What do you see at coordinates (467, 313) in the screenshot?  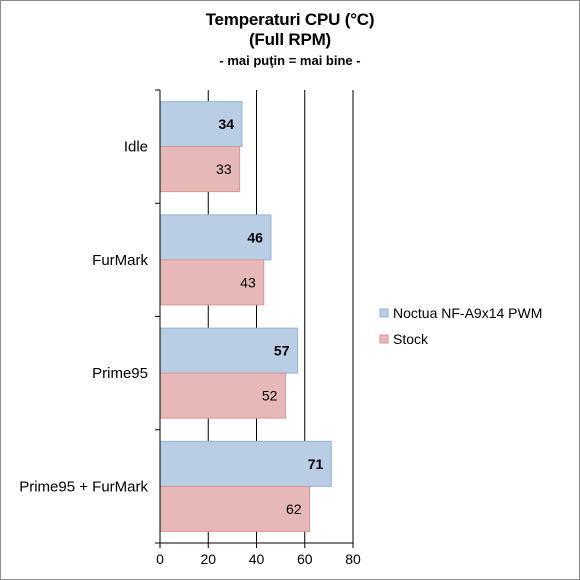 I see `legend-label-noctua: Noctua NF-A9x14 PWM` at bounding box center [467, 313].